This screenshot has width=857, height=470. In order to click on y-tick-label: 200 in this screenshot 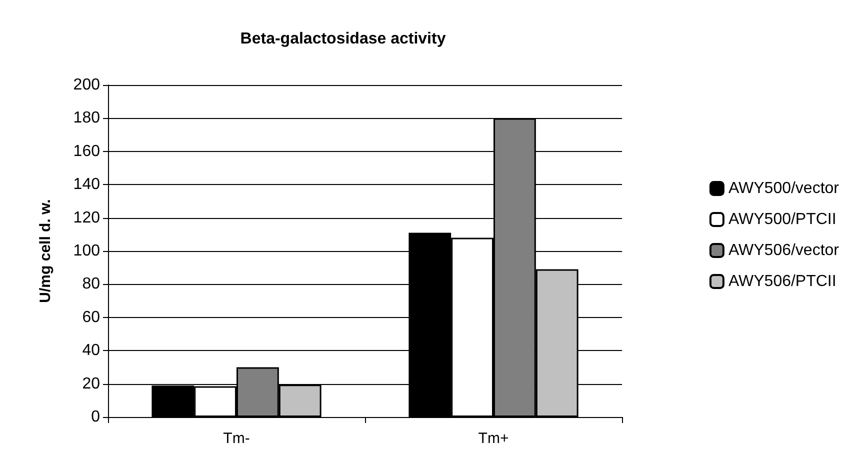, I will do `click(86, 85)`.